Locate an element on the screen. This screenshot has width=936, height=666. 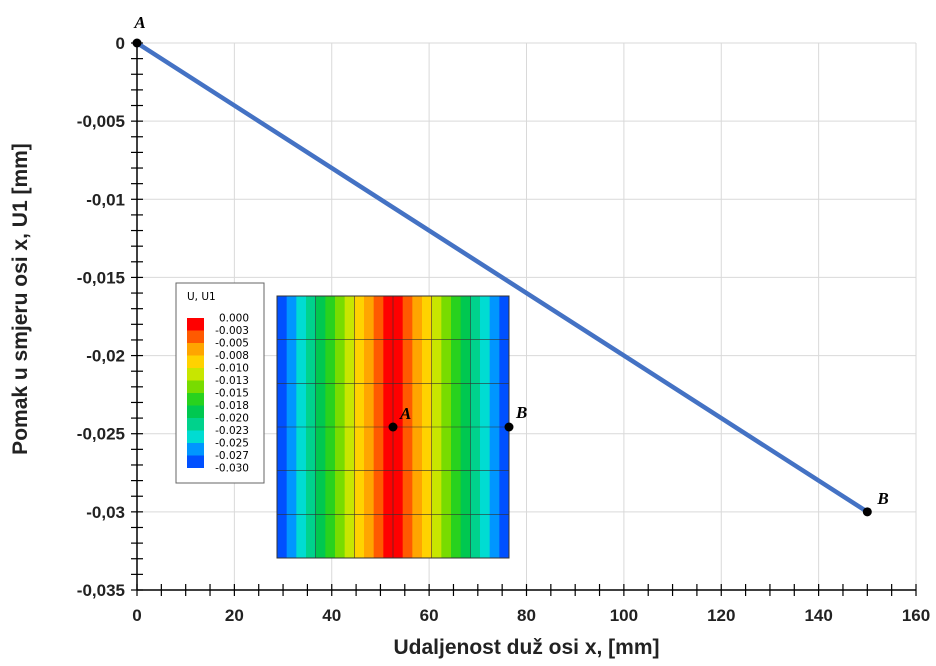
legend-value: -0.008 is located at coordinates (232, 356).